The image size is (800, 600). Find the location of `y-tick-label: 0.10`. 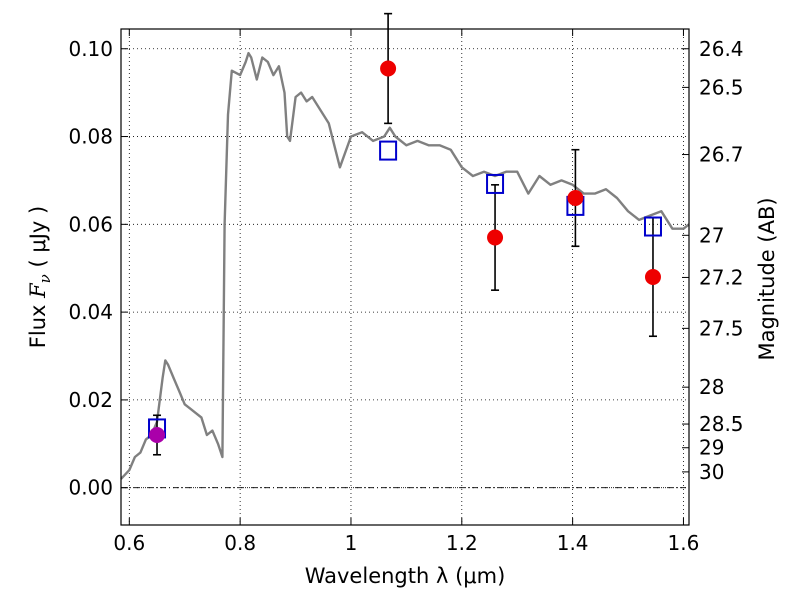

y-tick-label: 0.10 is located at coordinates (90, 49).